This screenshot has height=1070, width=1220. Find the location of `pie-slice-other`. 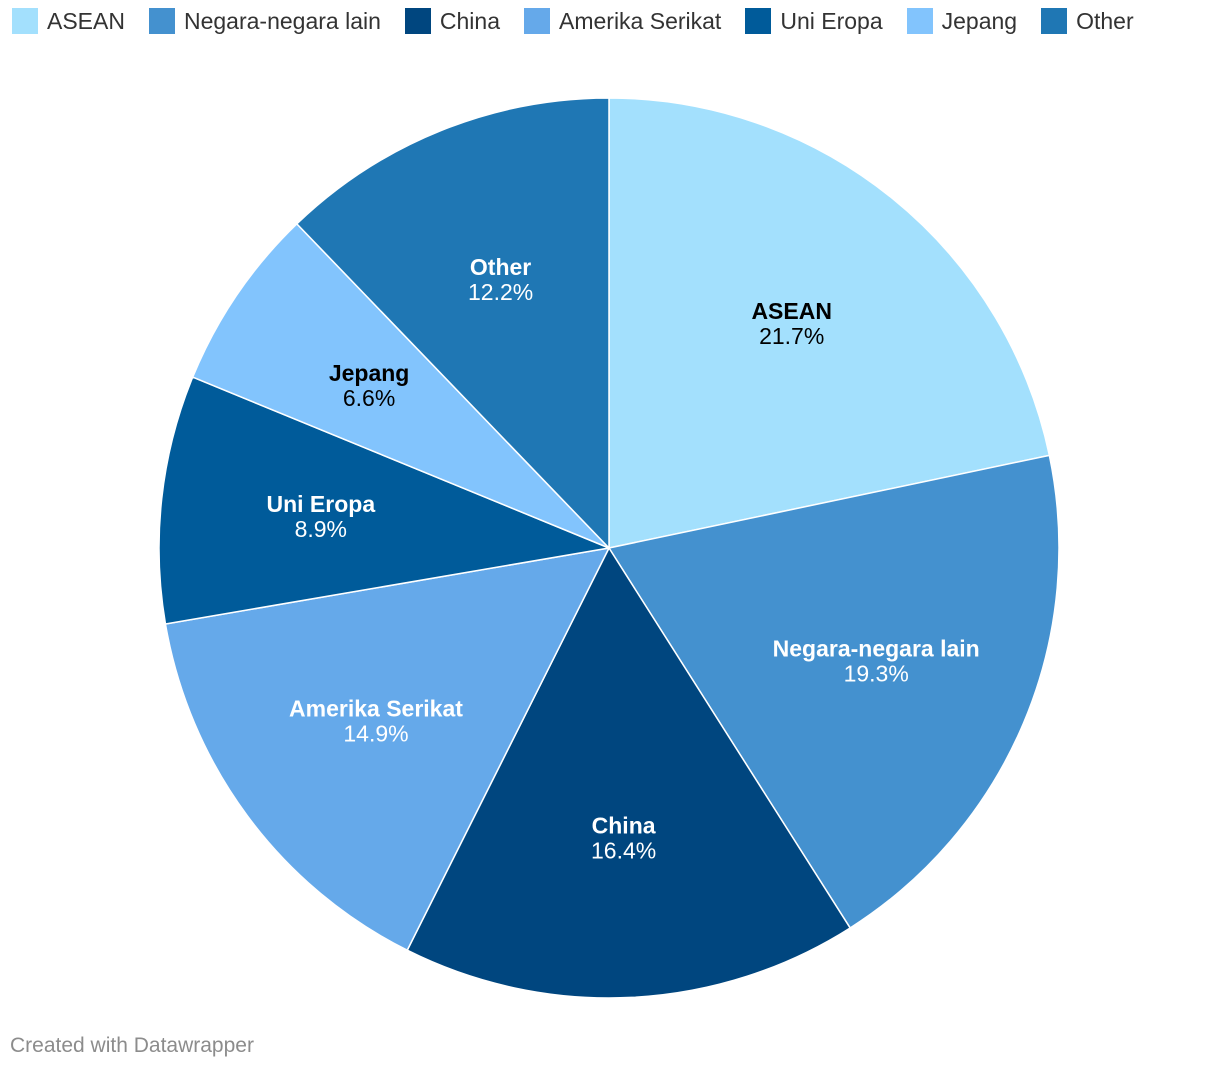

pie-slice-other is located at coordinates (453, 323).